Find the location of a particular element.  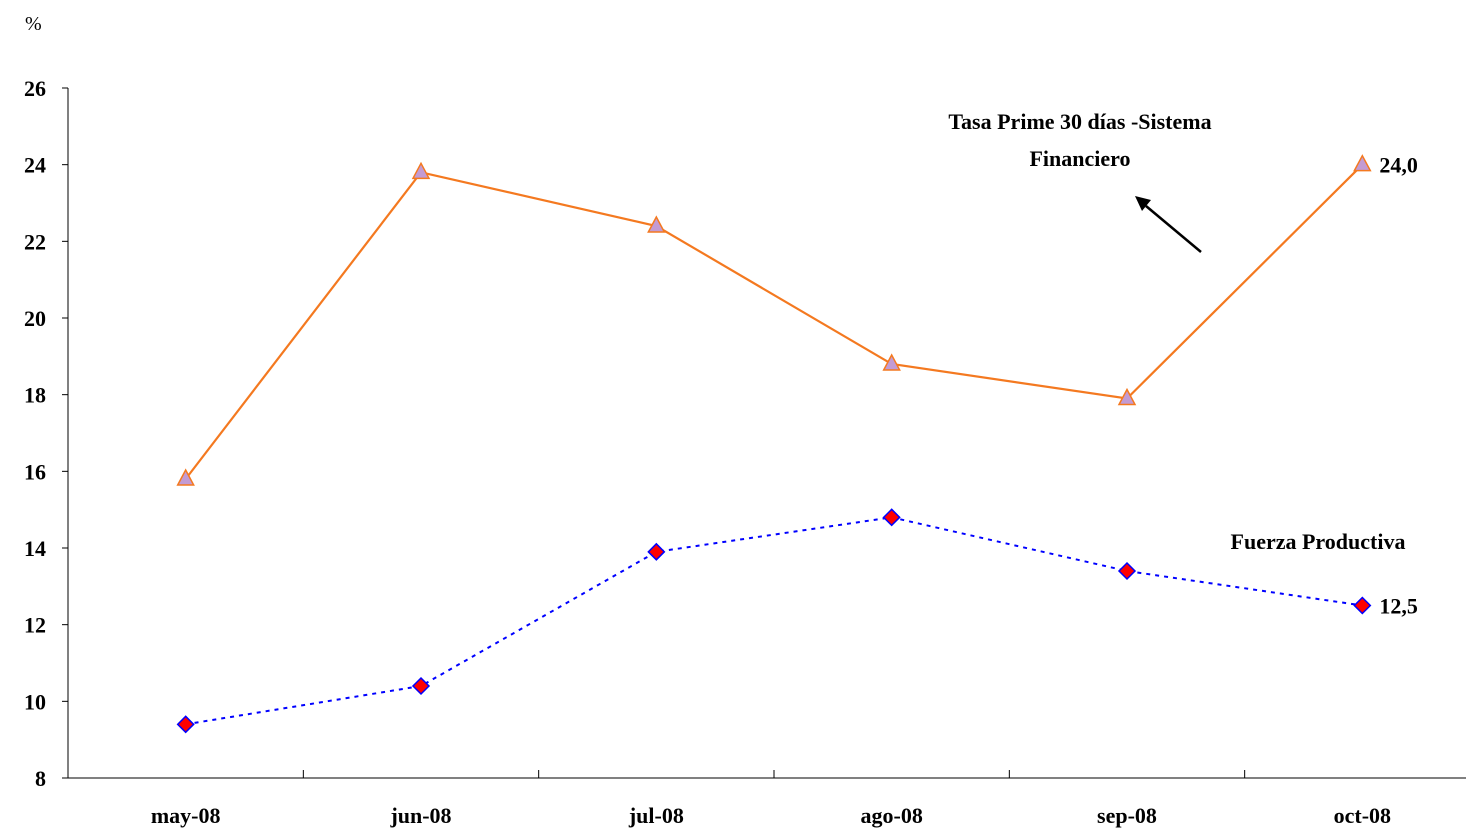

x-tick-label: may-08 is located at coordinates (186, 815).